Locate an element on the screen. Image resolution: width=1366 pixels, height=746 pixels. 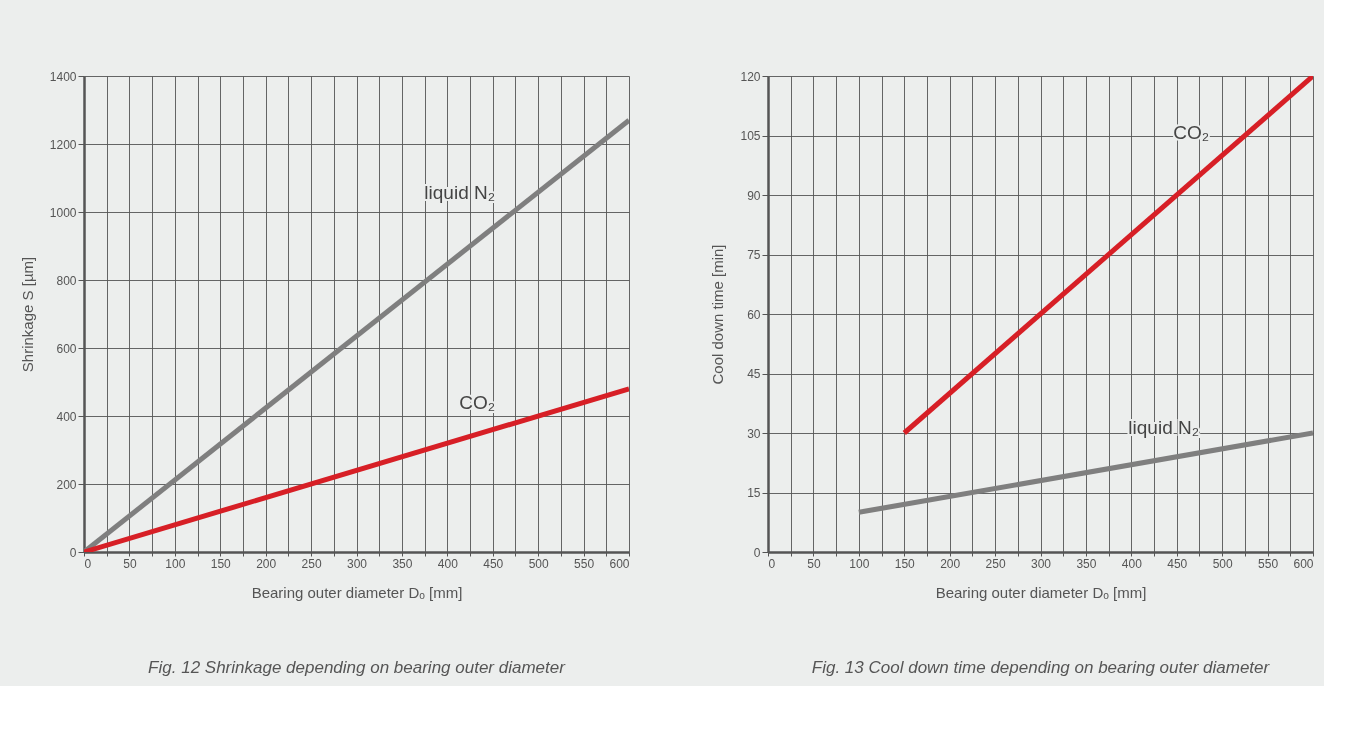
y-tick-label: 45 is located at coordinates (754, 374).